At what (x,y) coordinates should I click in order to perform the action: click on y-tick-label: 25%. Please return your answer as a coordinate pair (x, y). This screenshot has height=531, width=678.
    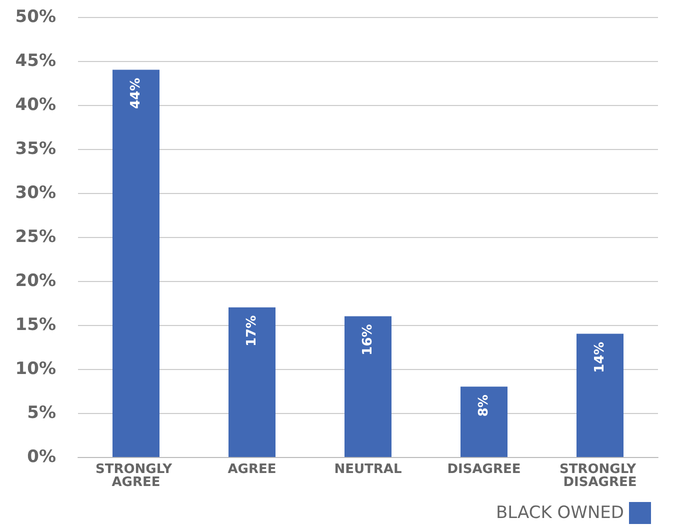
    Looking at the image, I should click on (35, 237).